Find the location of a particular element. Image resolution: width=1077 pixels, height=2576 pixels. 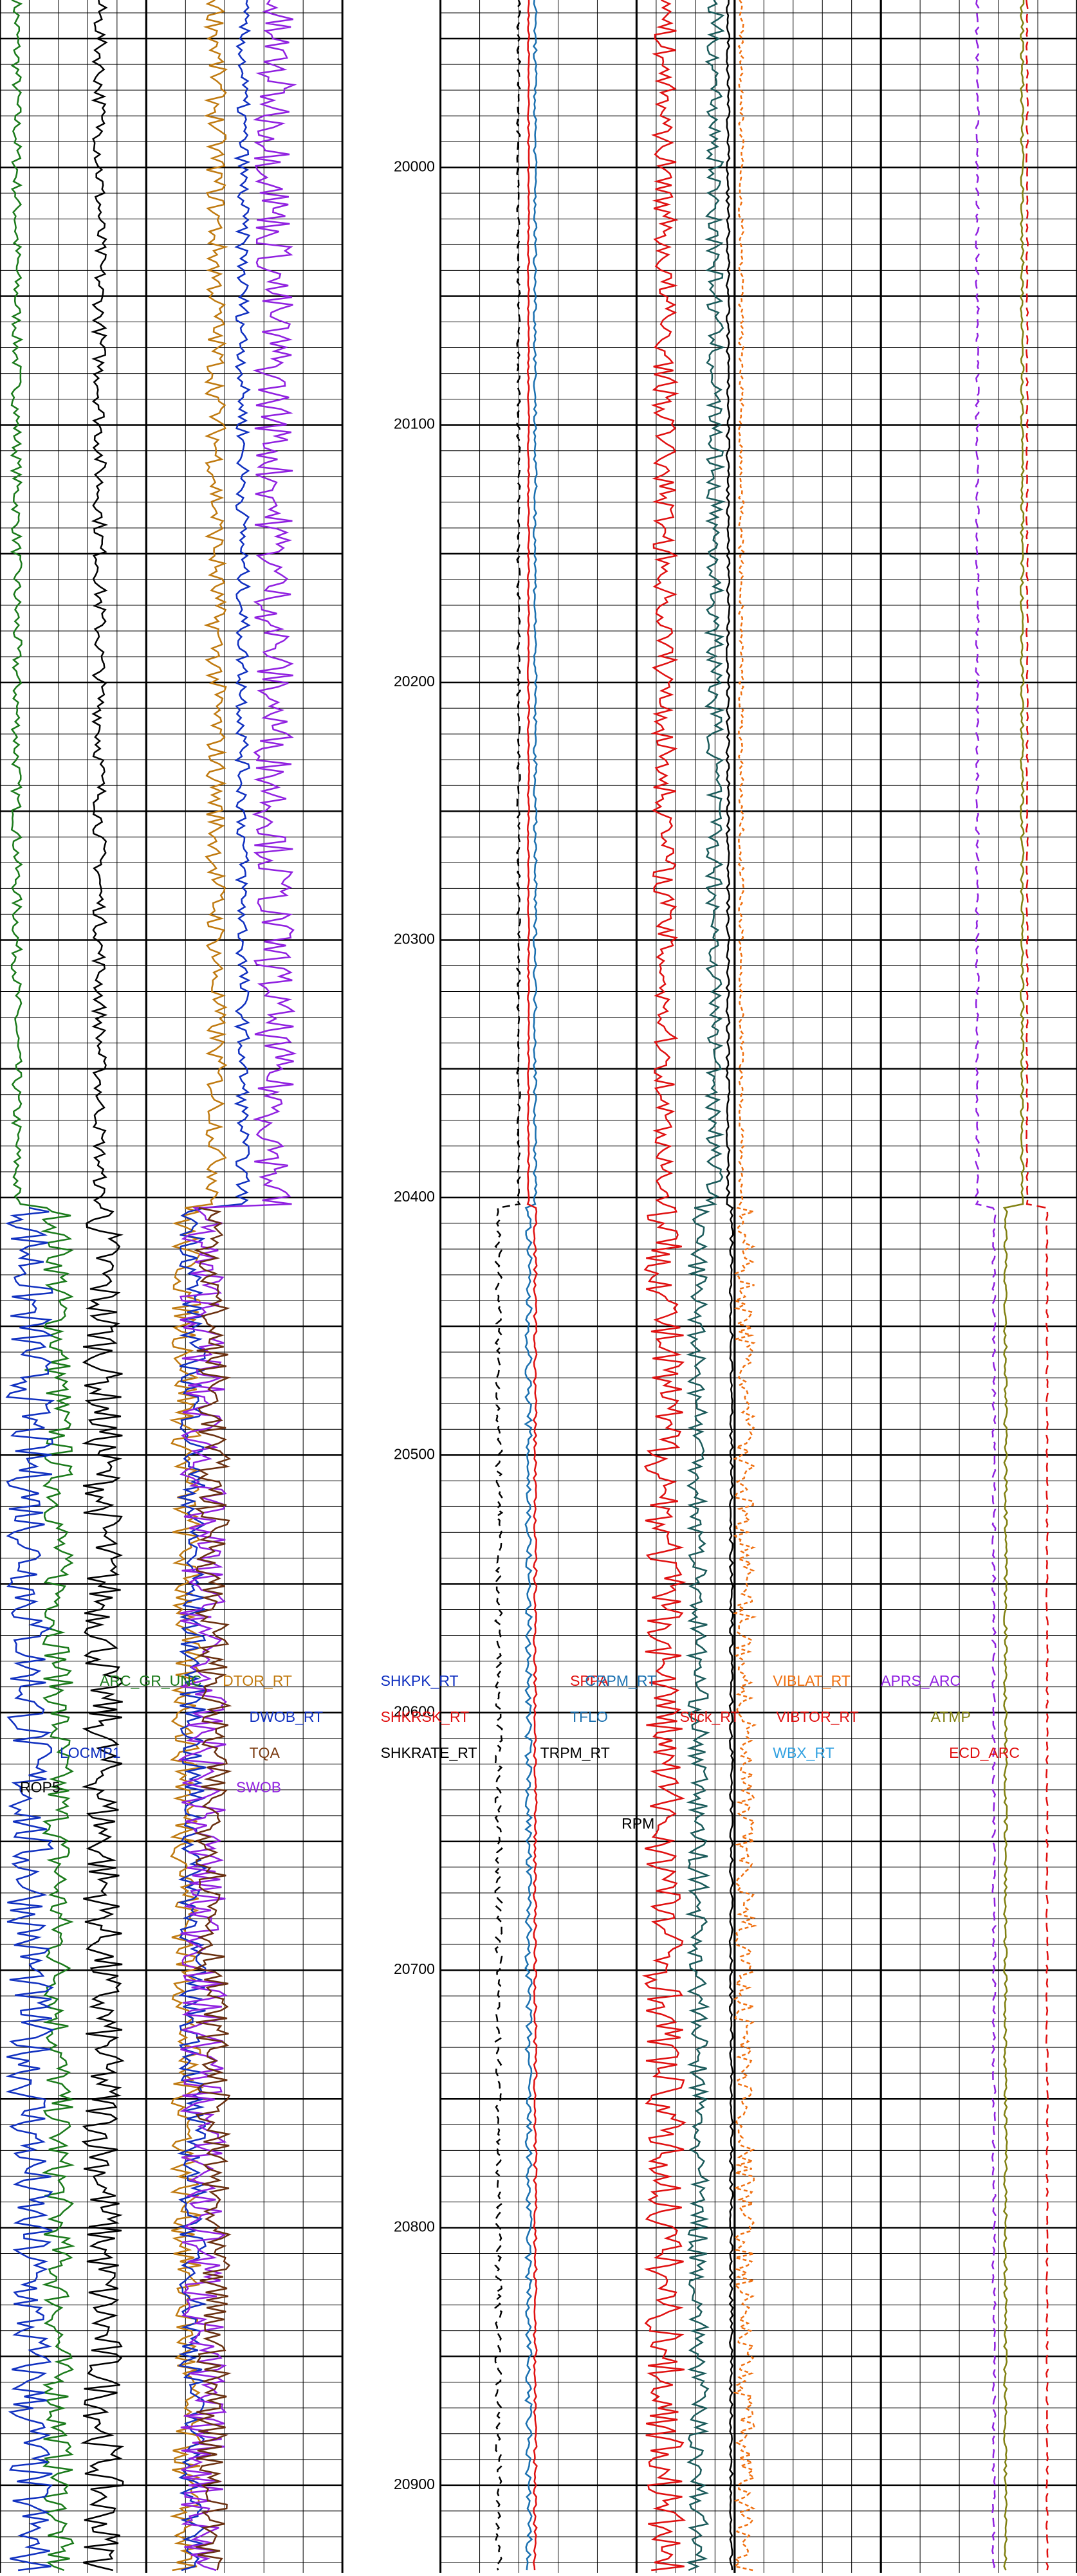

depth-label: 20300 is located at coordinates (415, 939).